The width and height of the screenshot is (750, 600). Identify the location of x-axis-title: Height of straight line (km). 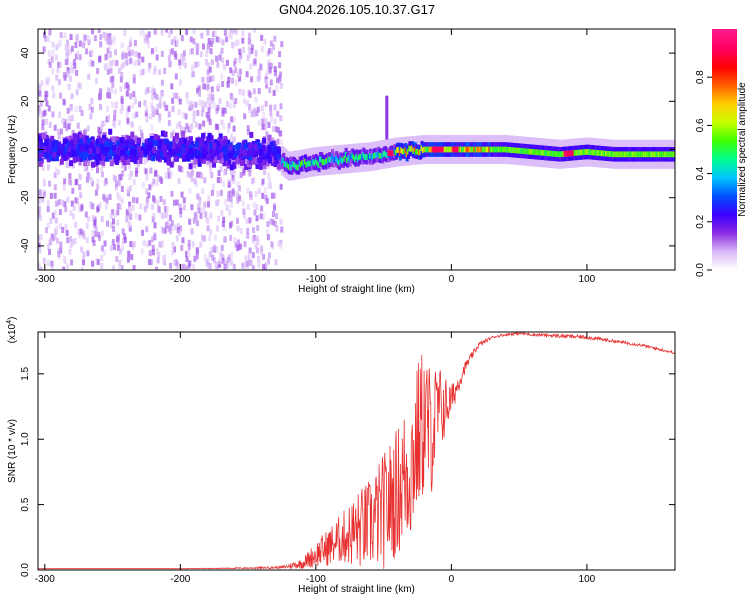
(356, 289).